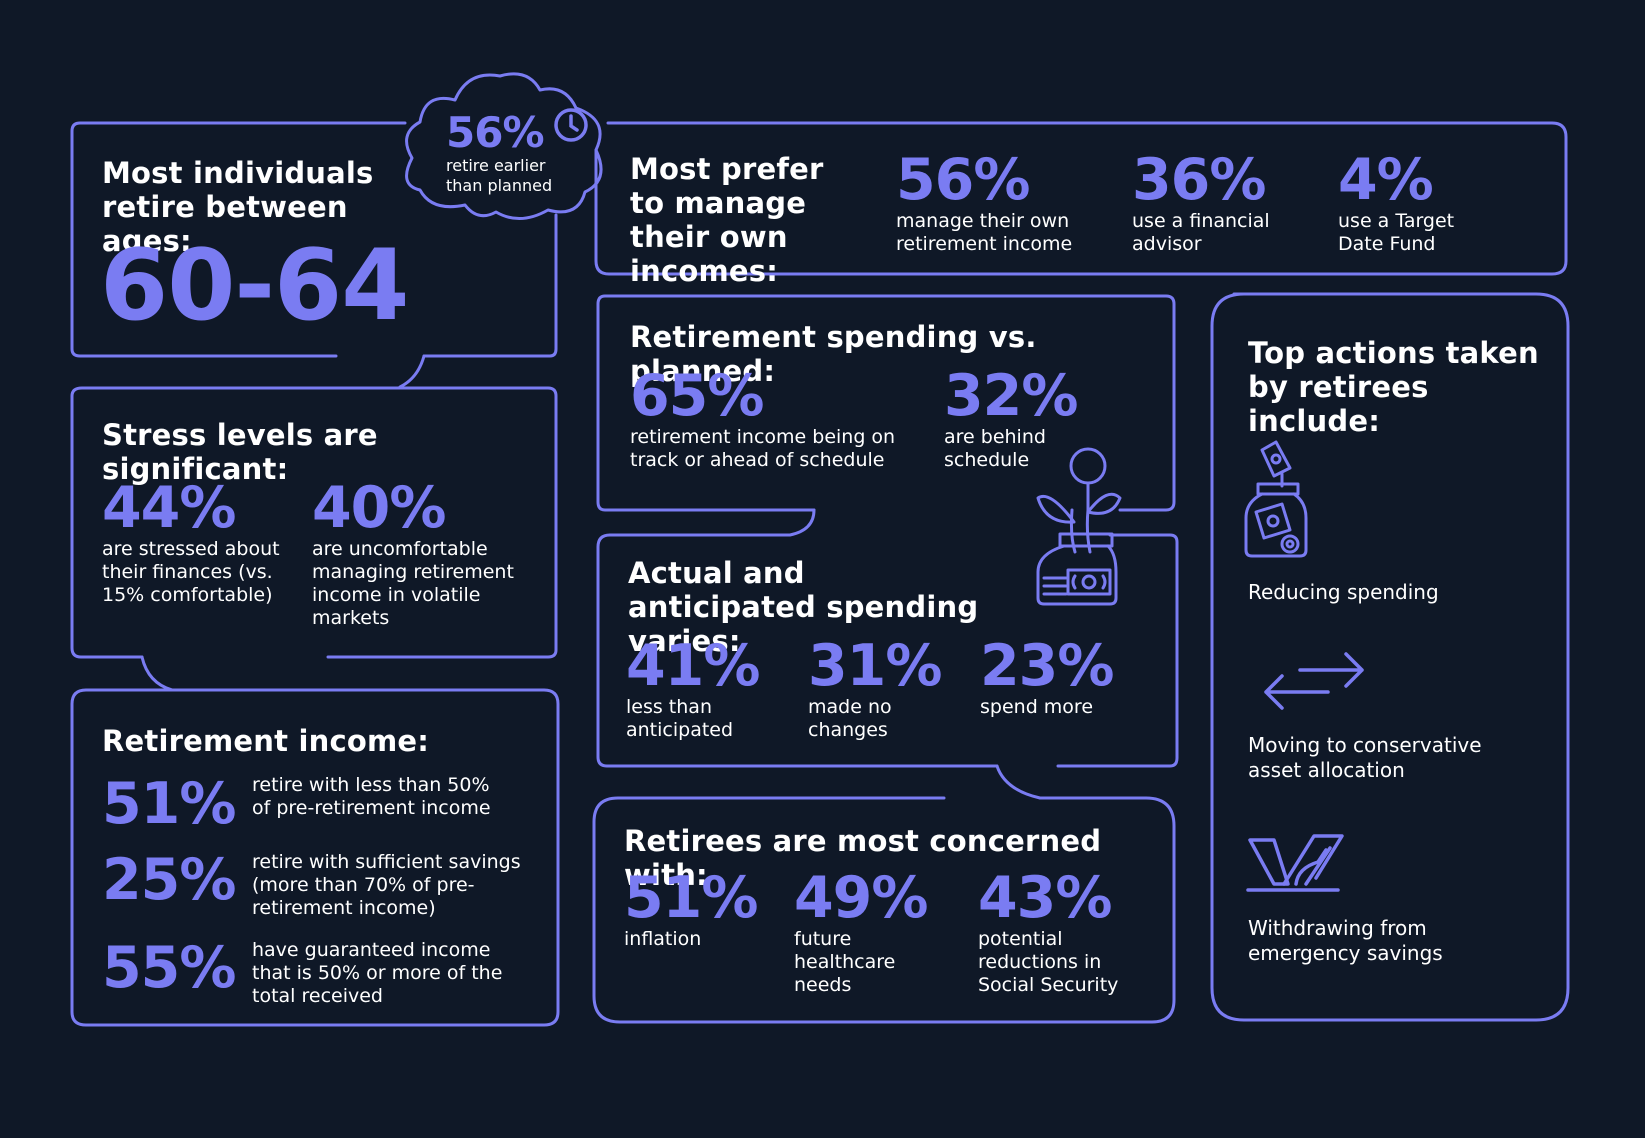 The width and height of the screenshot is (1645, 1138). What do you see at coordinates (803, 607) in the screenshot?
I see `varies-title: Actual and anticipated spending varies:` at bounding box center [803, 607].